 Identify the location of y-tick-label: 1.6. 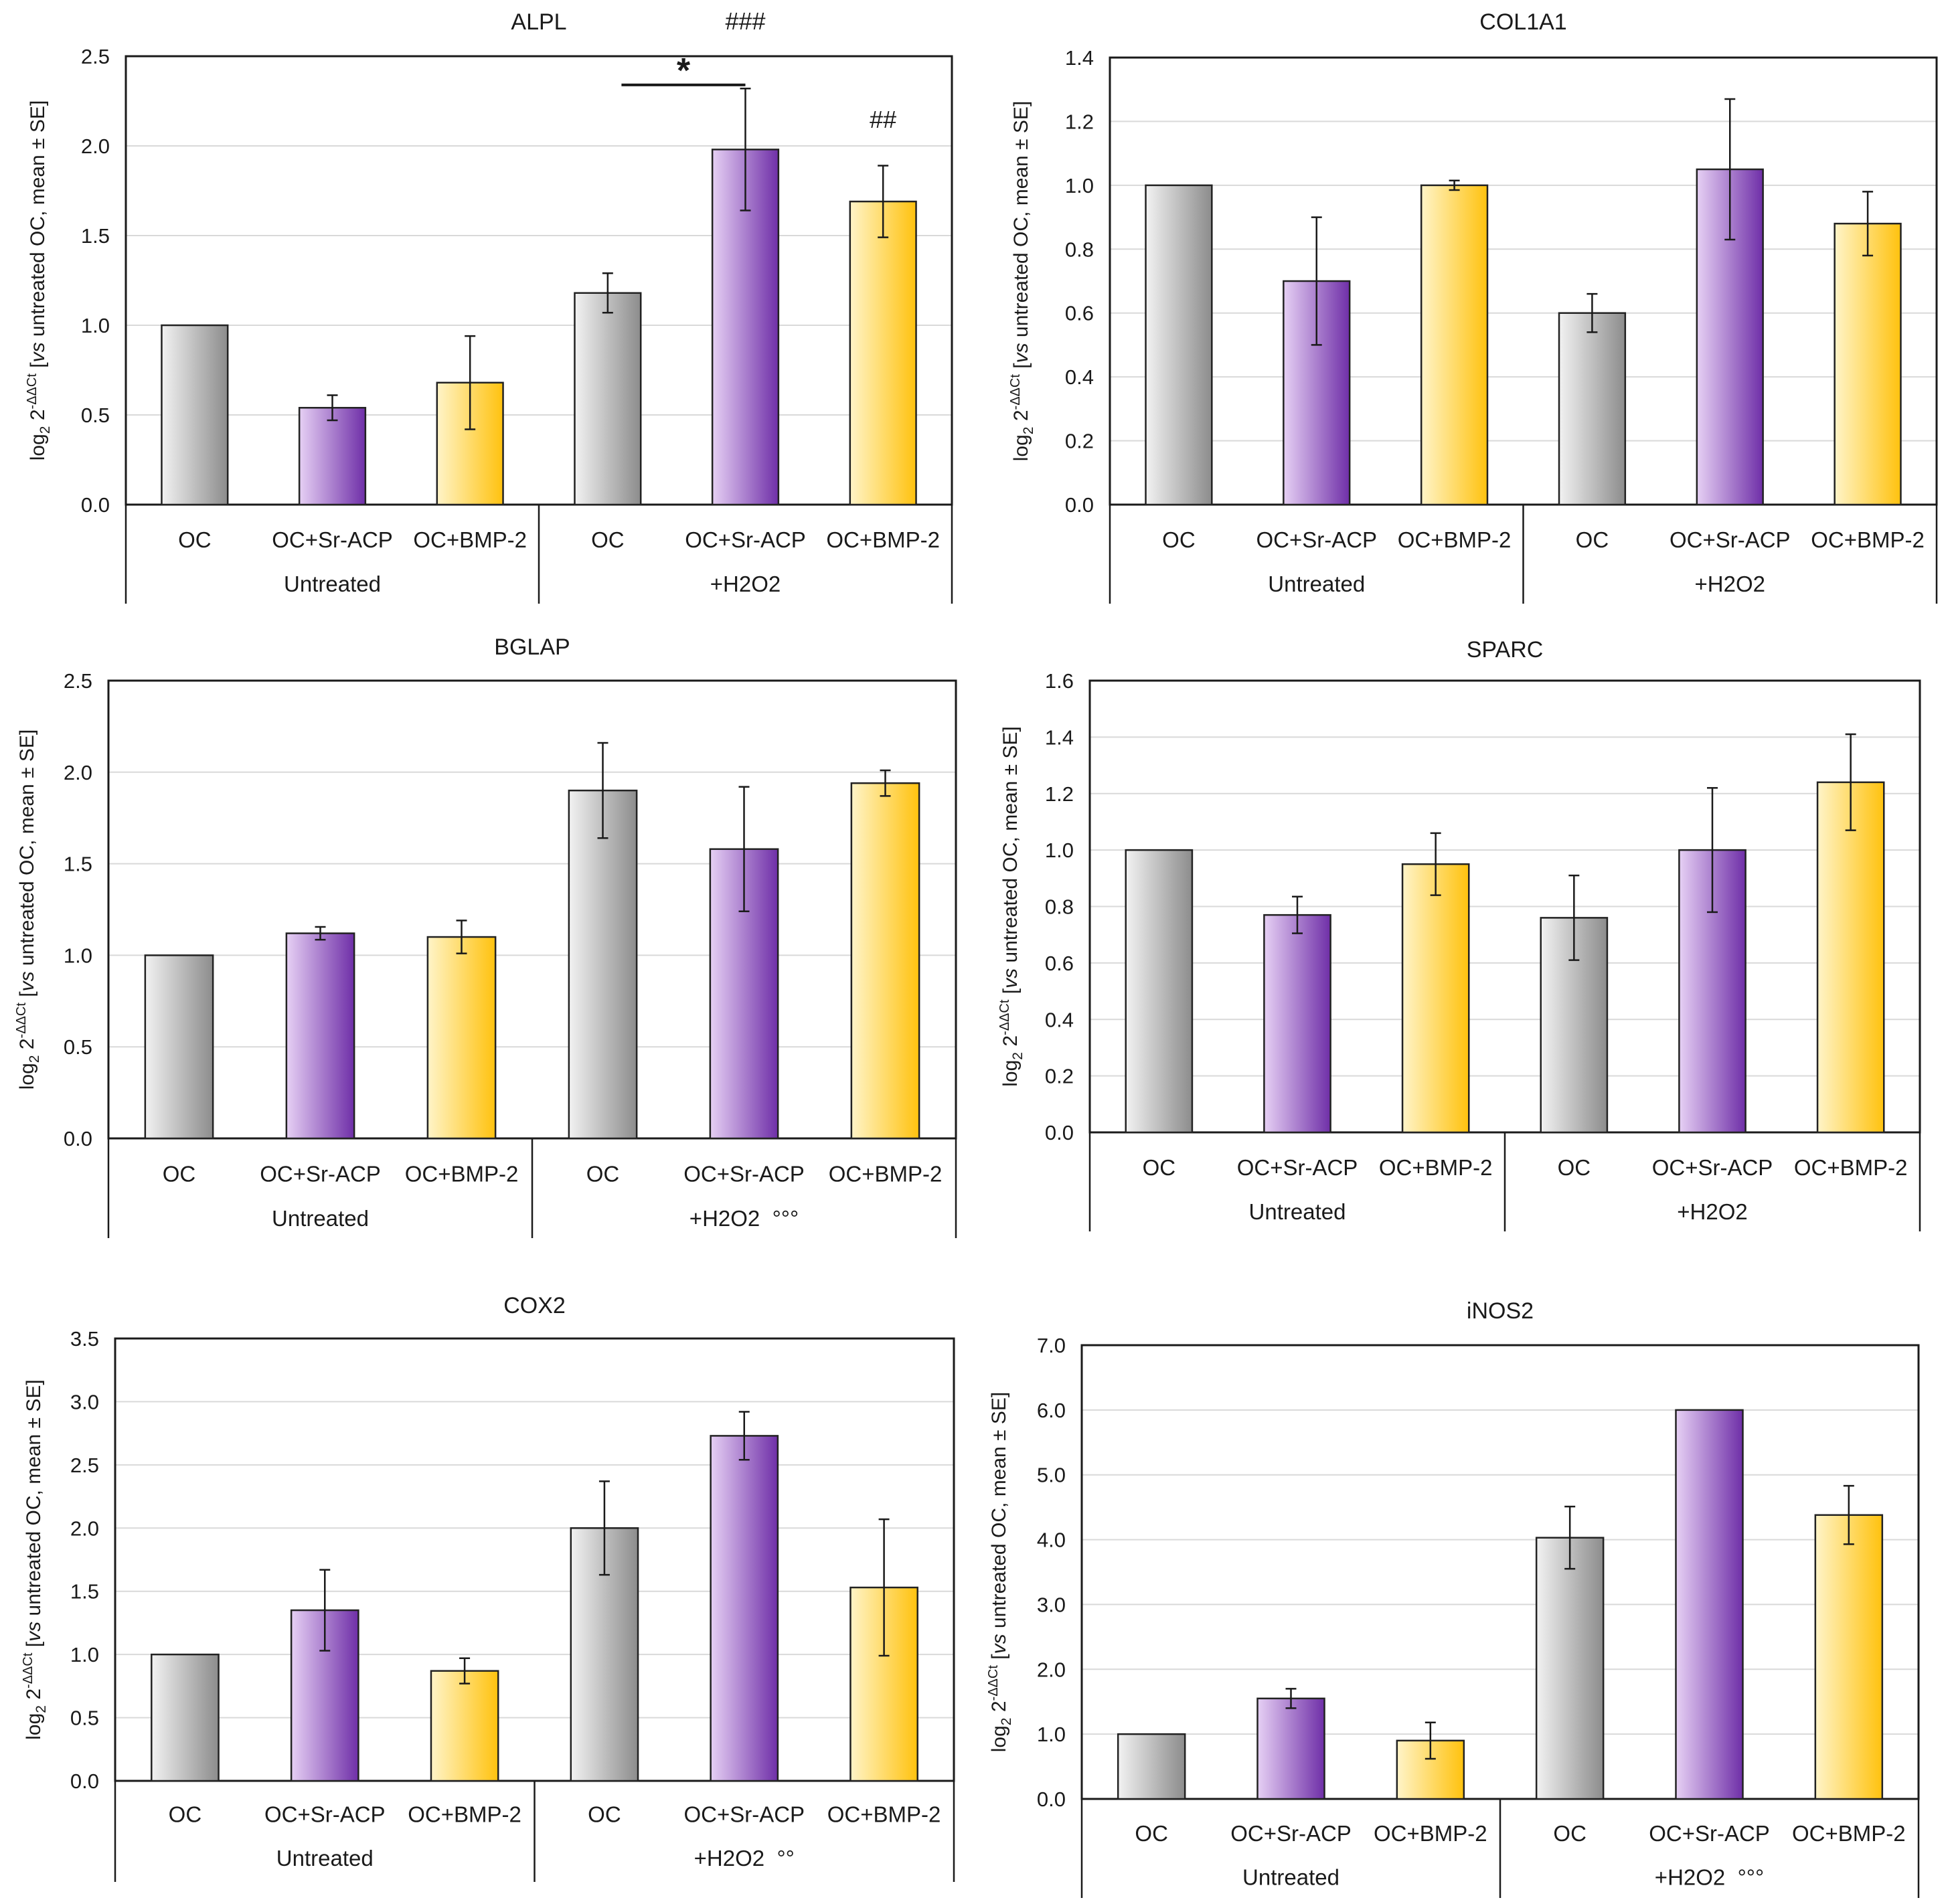
(1059, 681).